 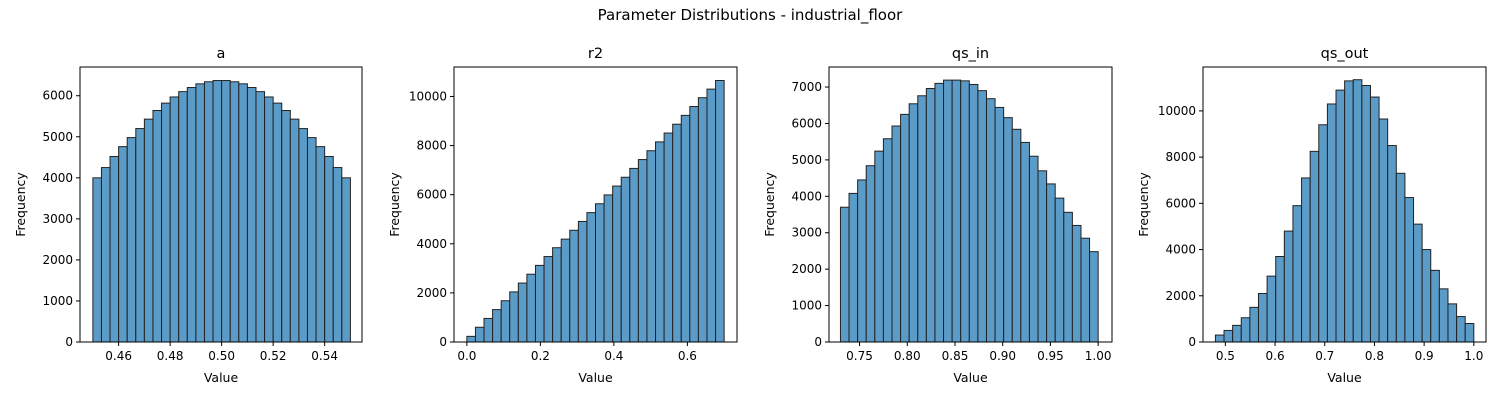 What do you see at coordinates (613, 356) in the screenshot?
I see `x-tick-label: 0.4` at bounding box center [613, 356].